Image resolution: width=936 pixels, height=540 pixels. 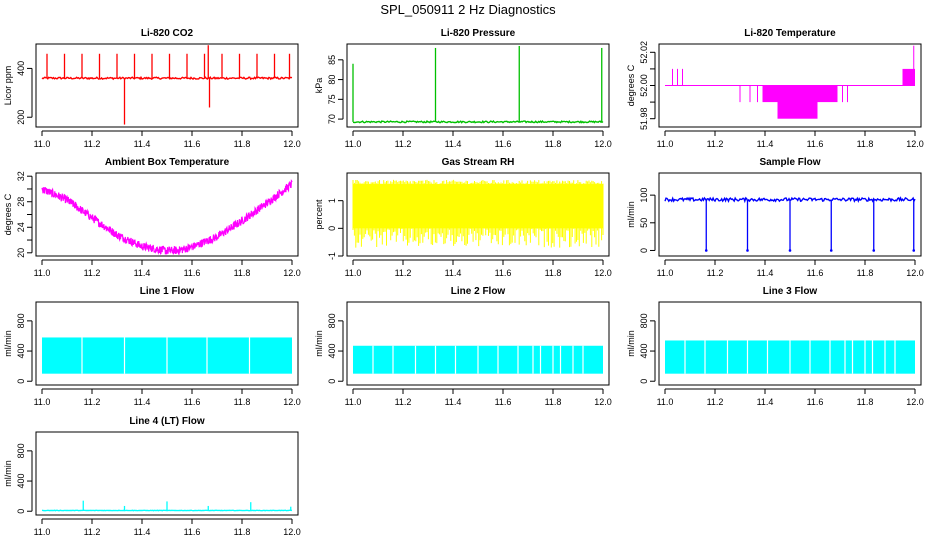 I want to click on chart-title: Li-820 Pressure, so click(x=478, y=33).